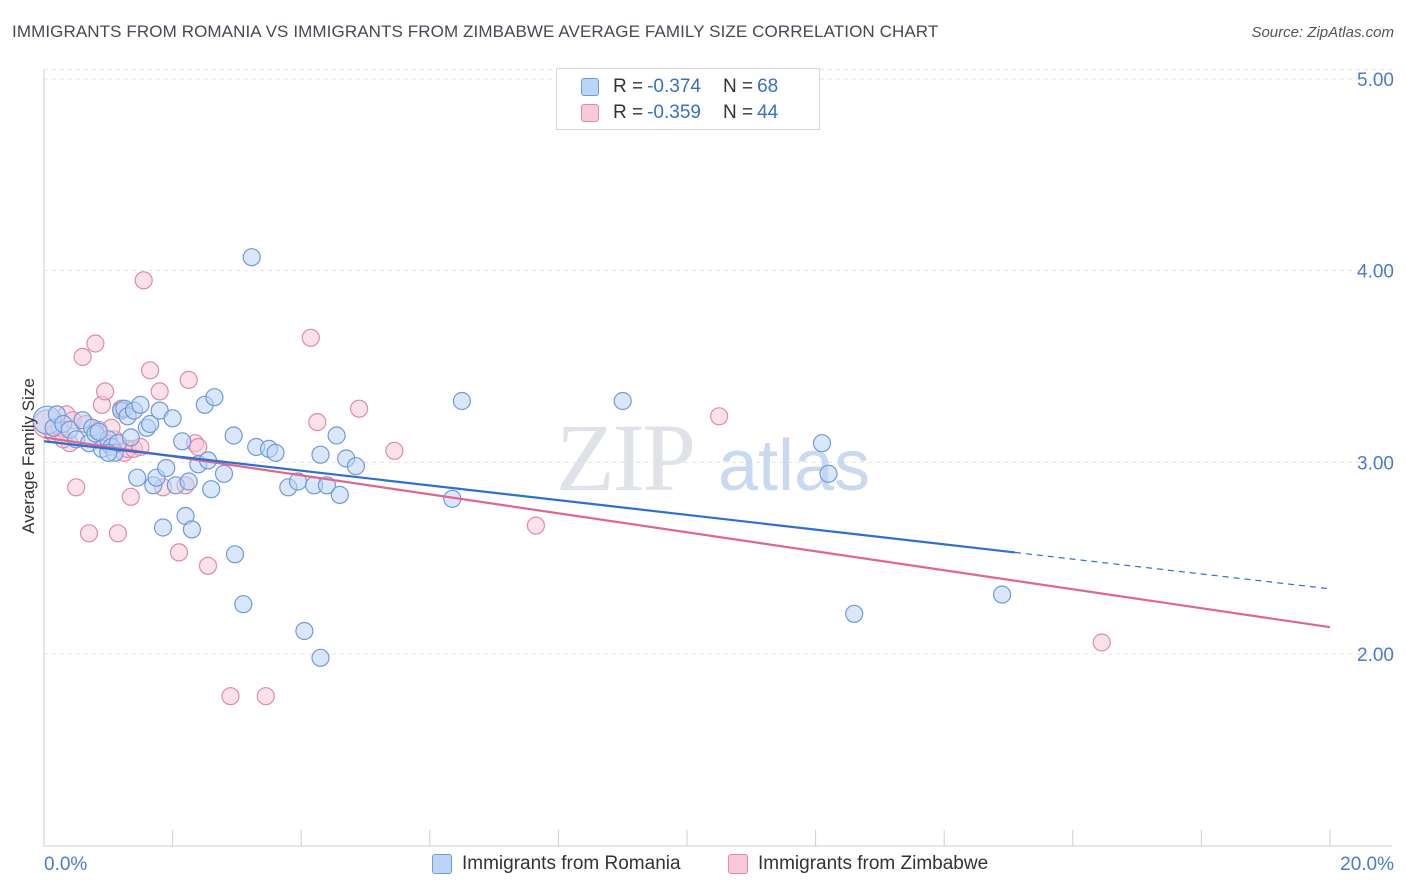  I want to click on watermark-zip: ZIP, so click(625, 457).